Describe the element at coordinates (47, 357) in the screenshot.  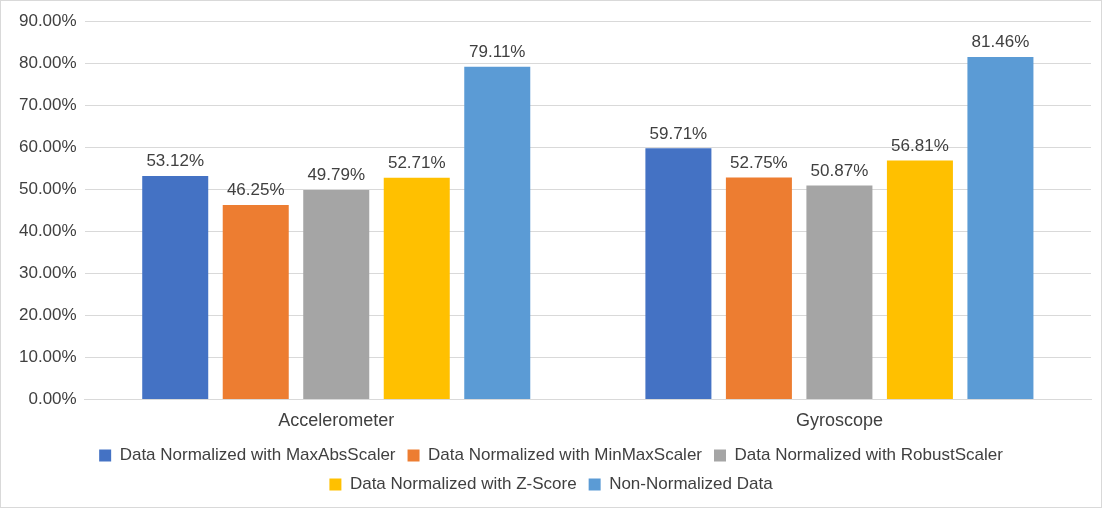
I see `y-tick-label: 10.00%` at that location.